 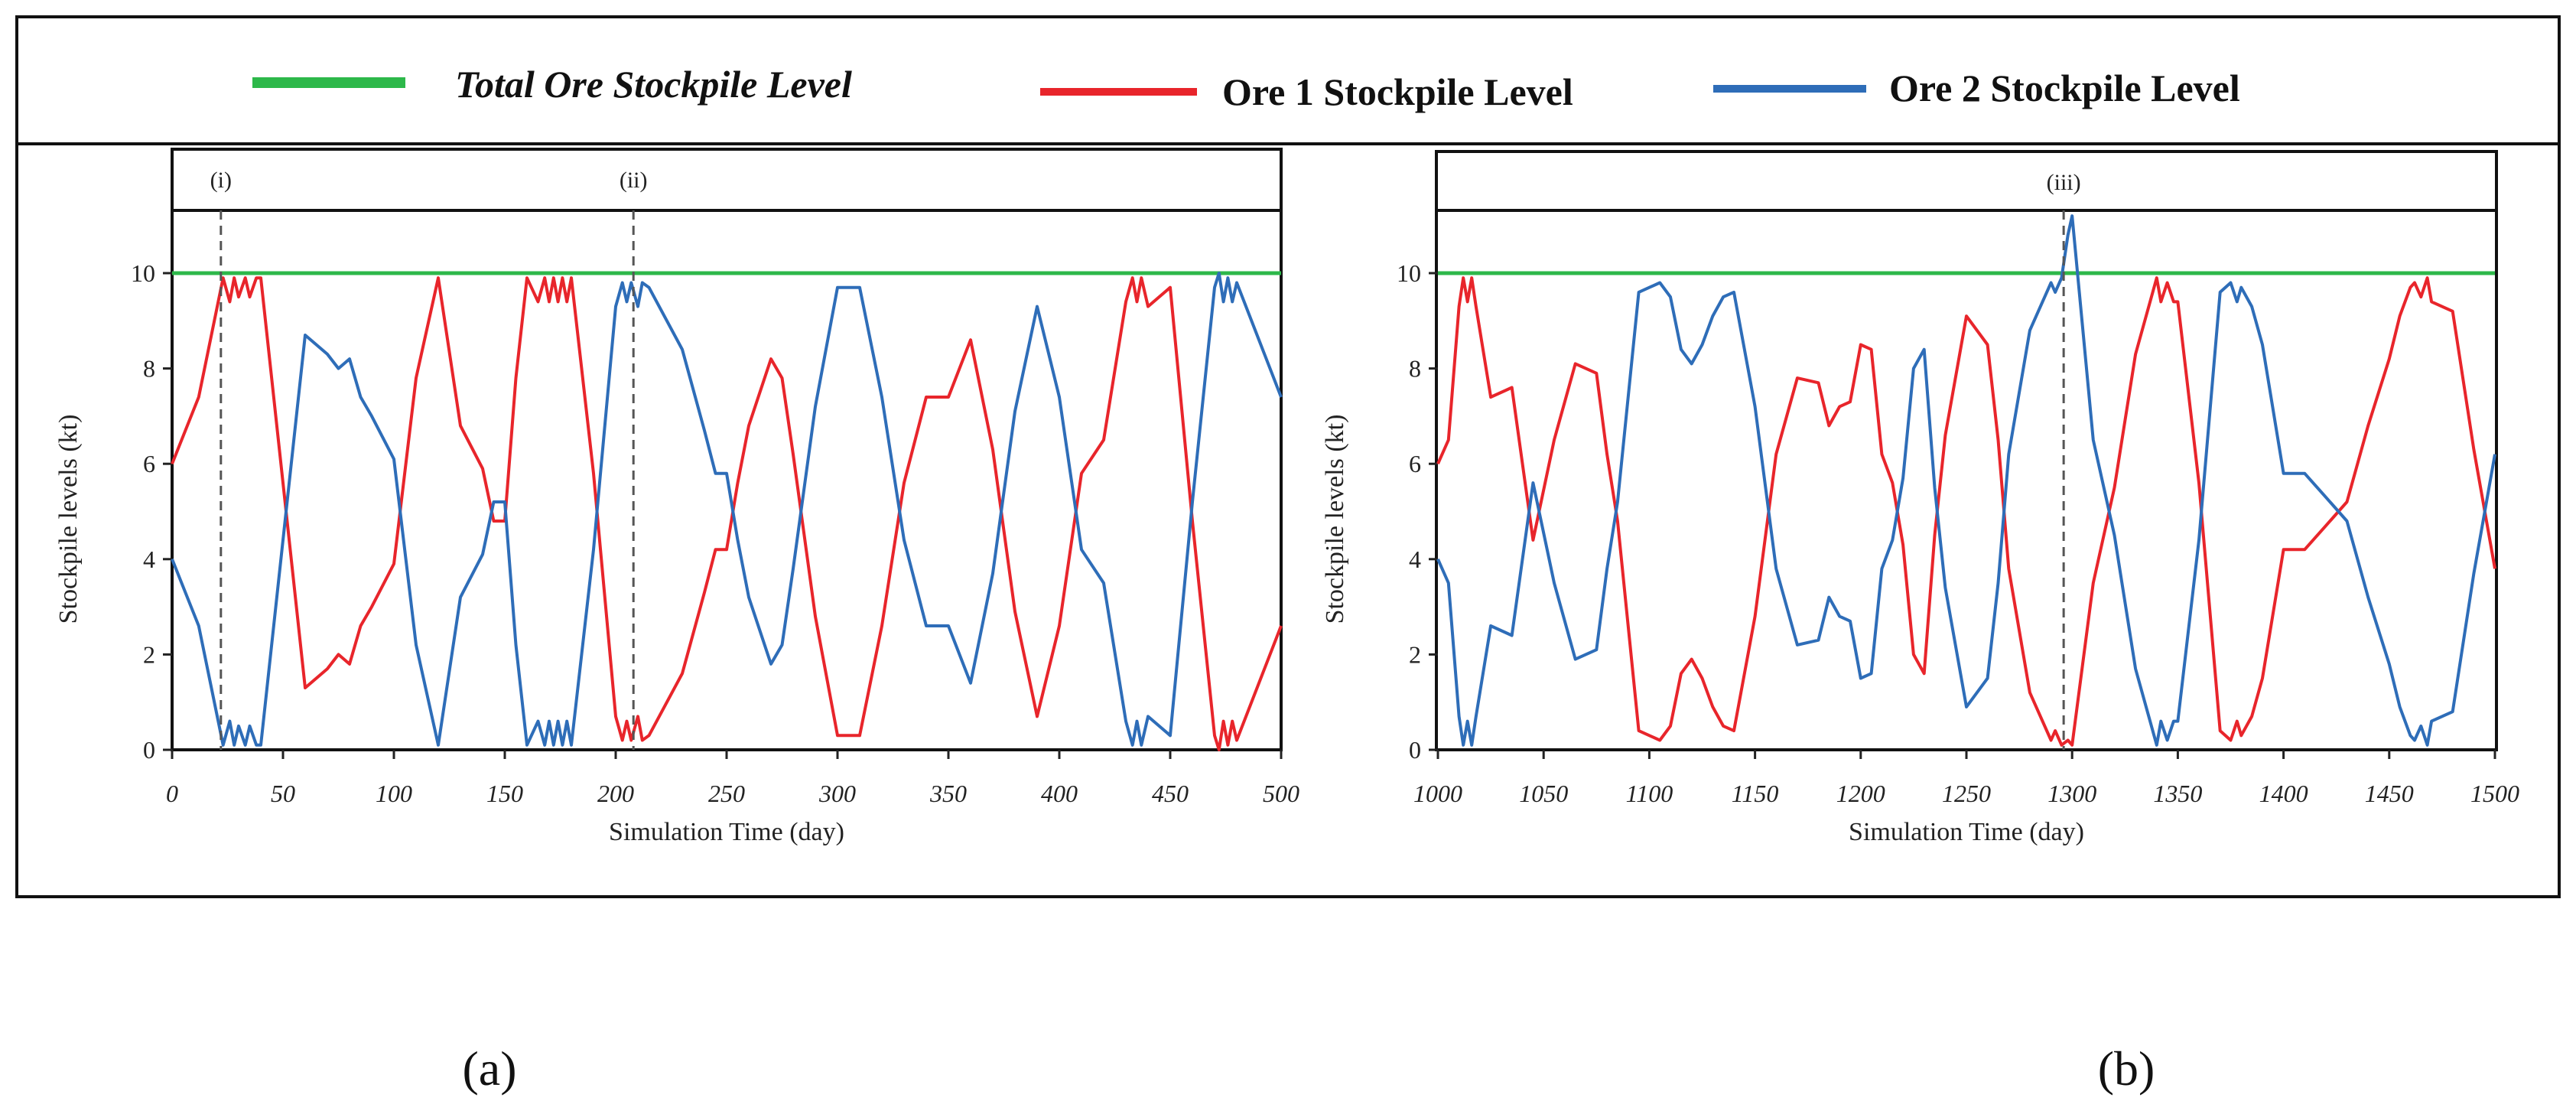 I want to click on x-tick-label: 1450, so click(x=2389, y=793).